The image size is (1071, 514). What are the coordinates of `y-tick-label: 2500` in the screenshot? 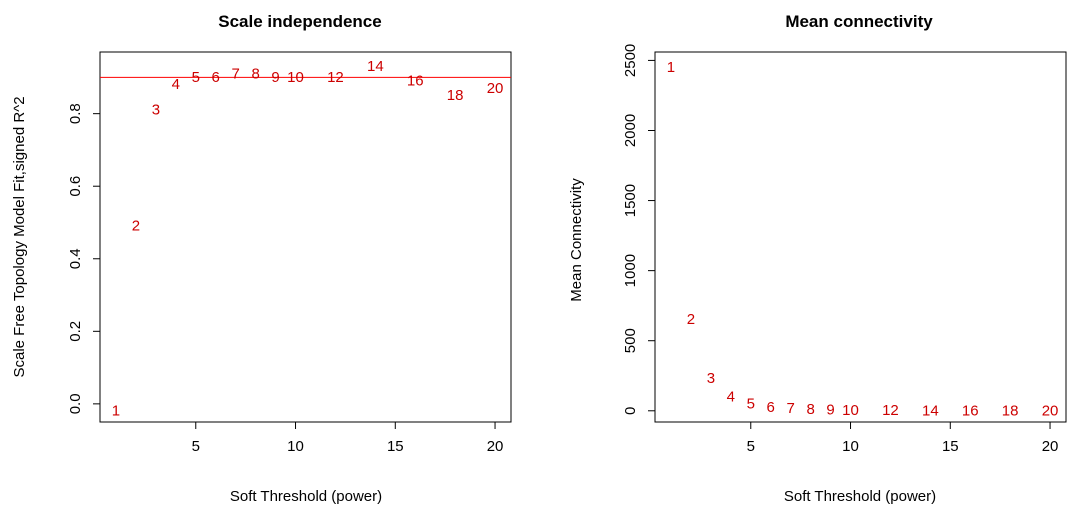 It's located at (630, 60).